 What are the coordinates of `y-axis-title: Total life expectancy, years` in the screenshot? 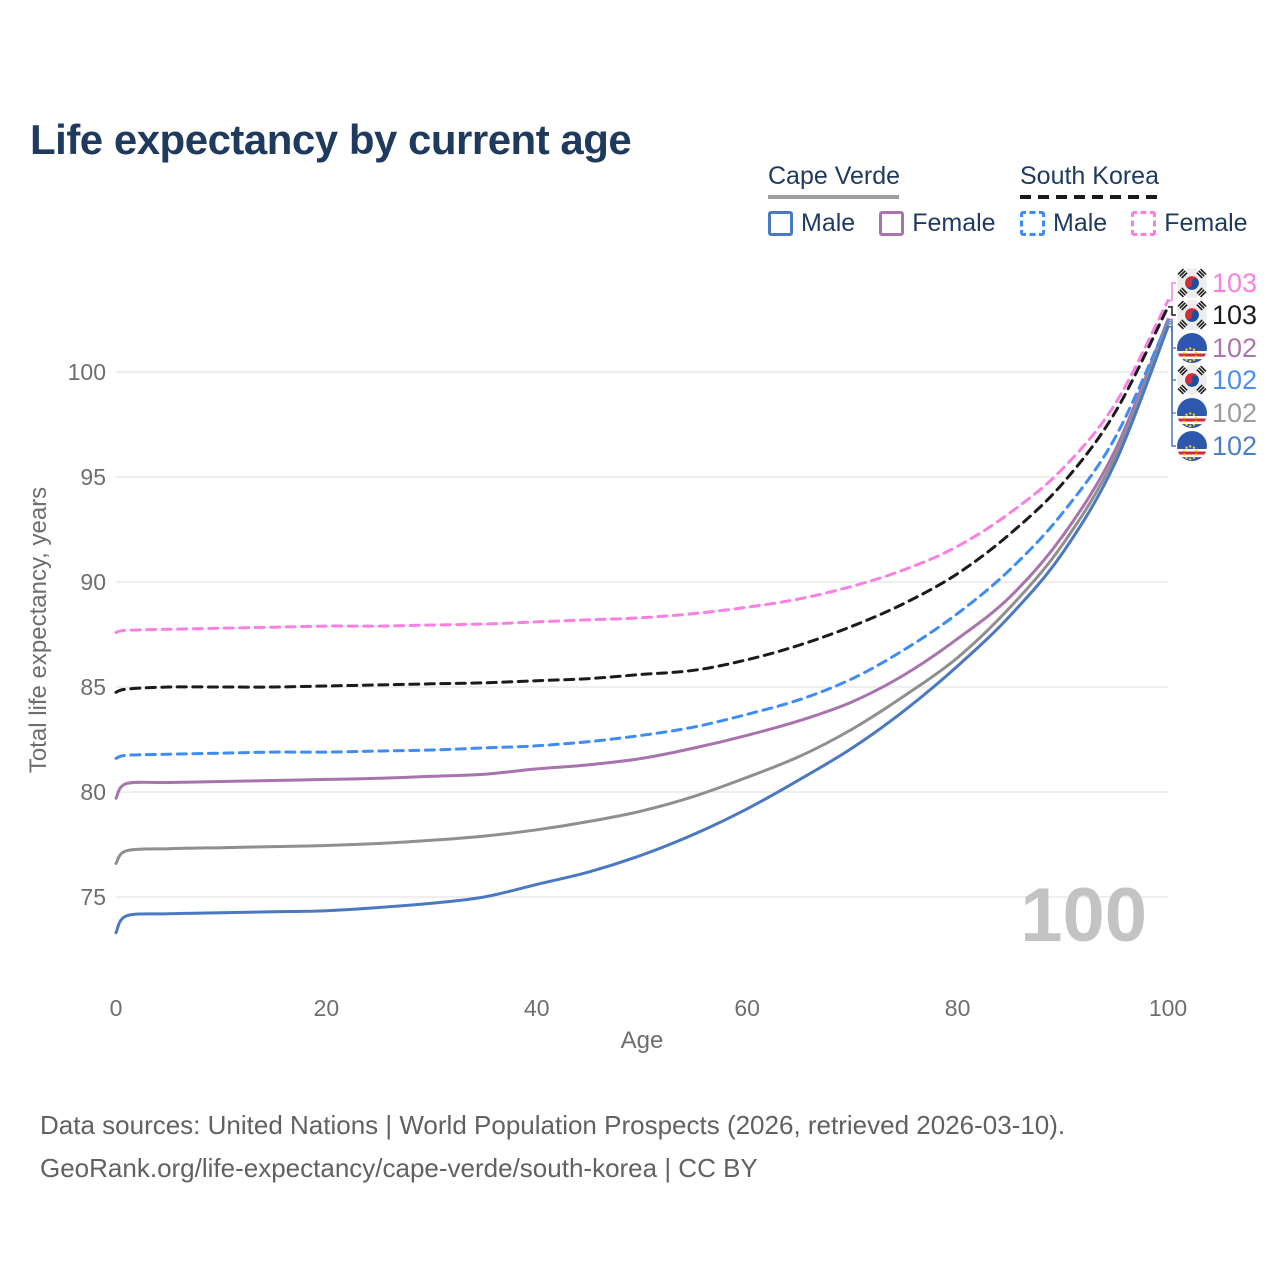 It's located at (38, 630).